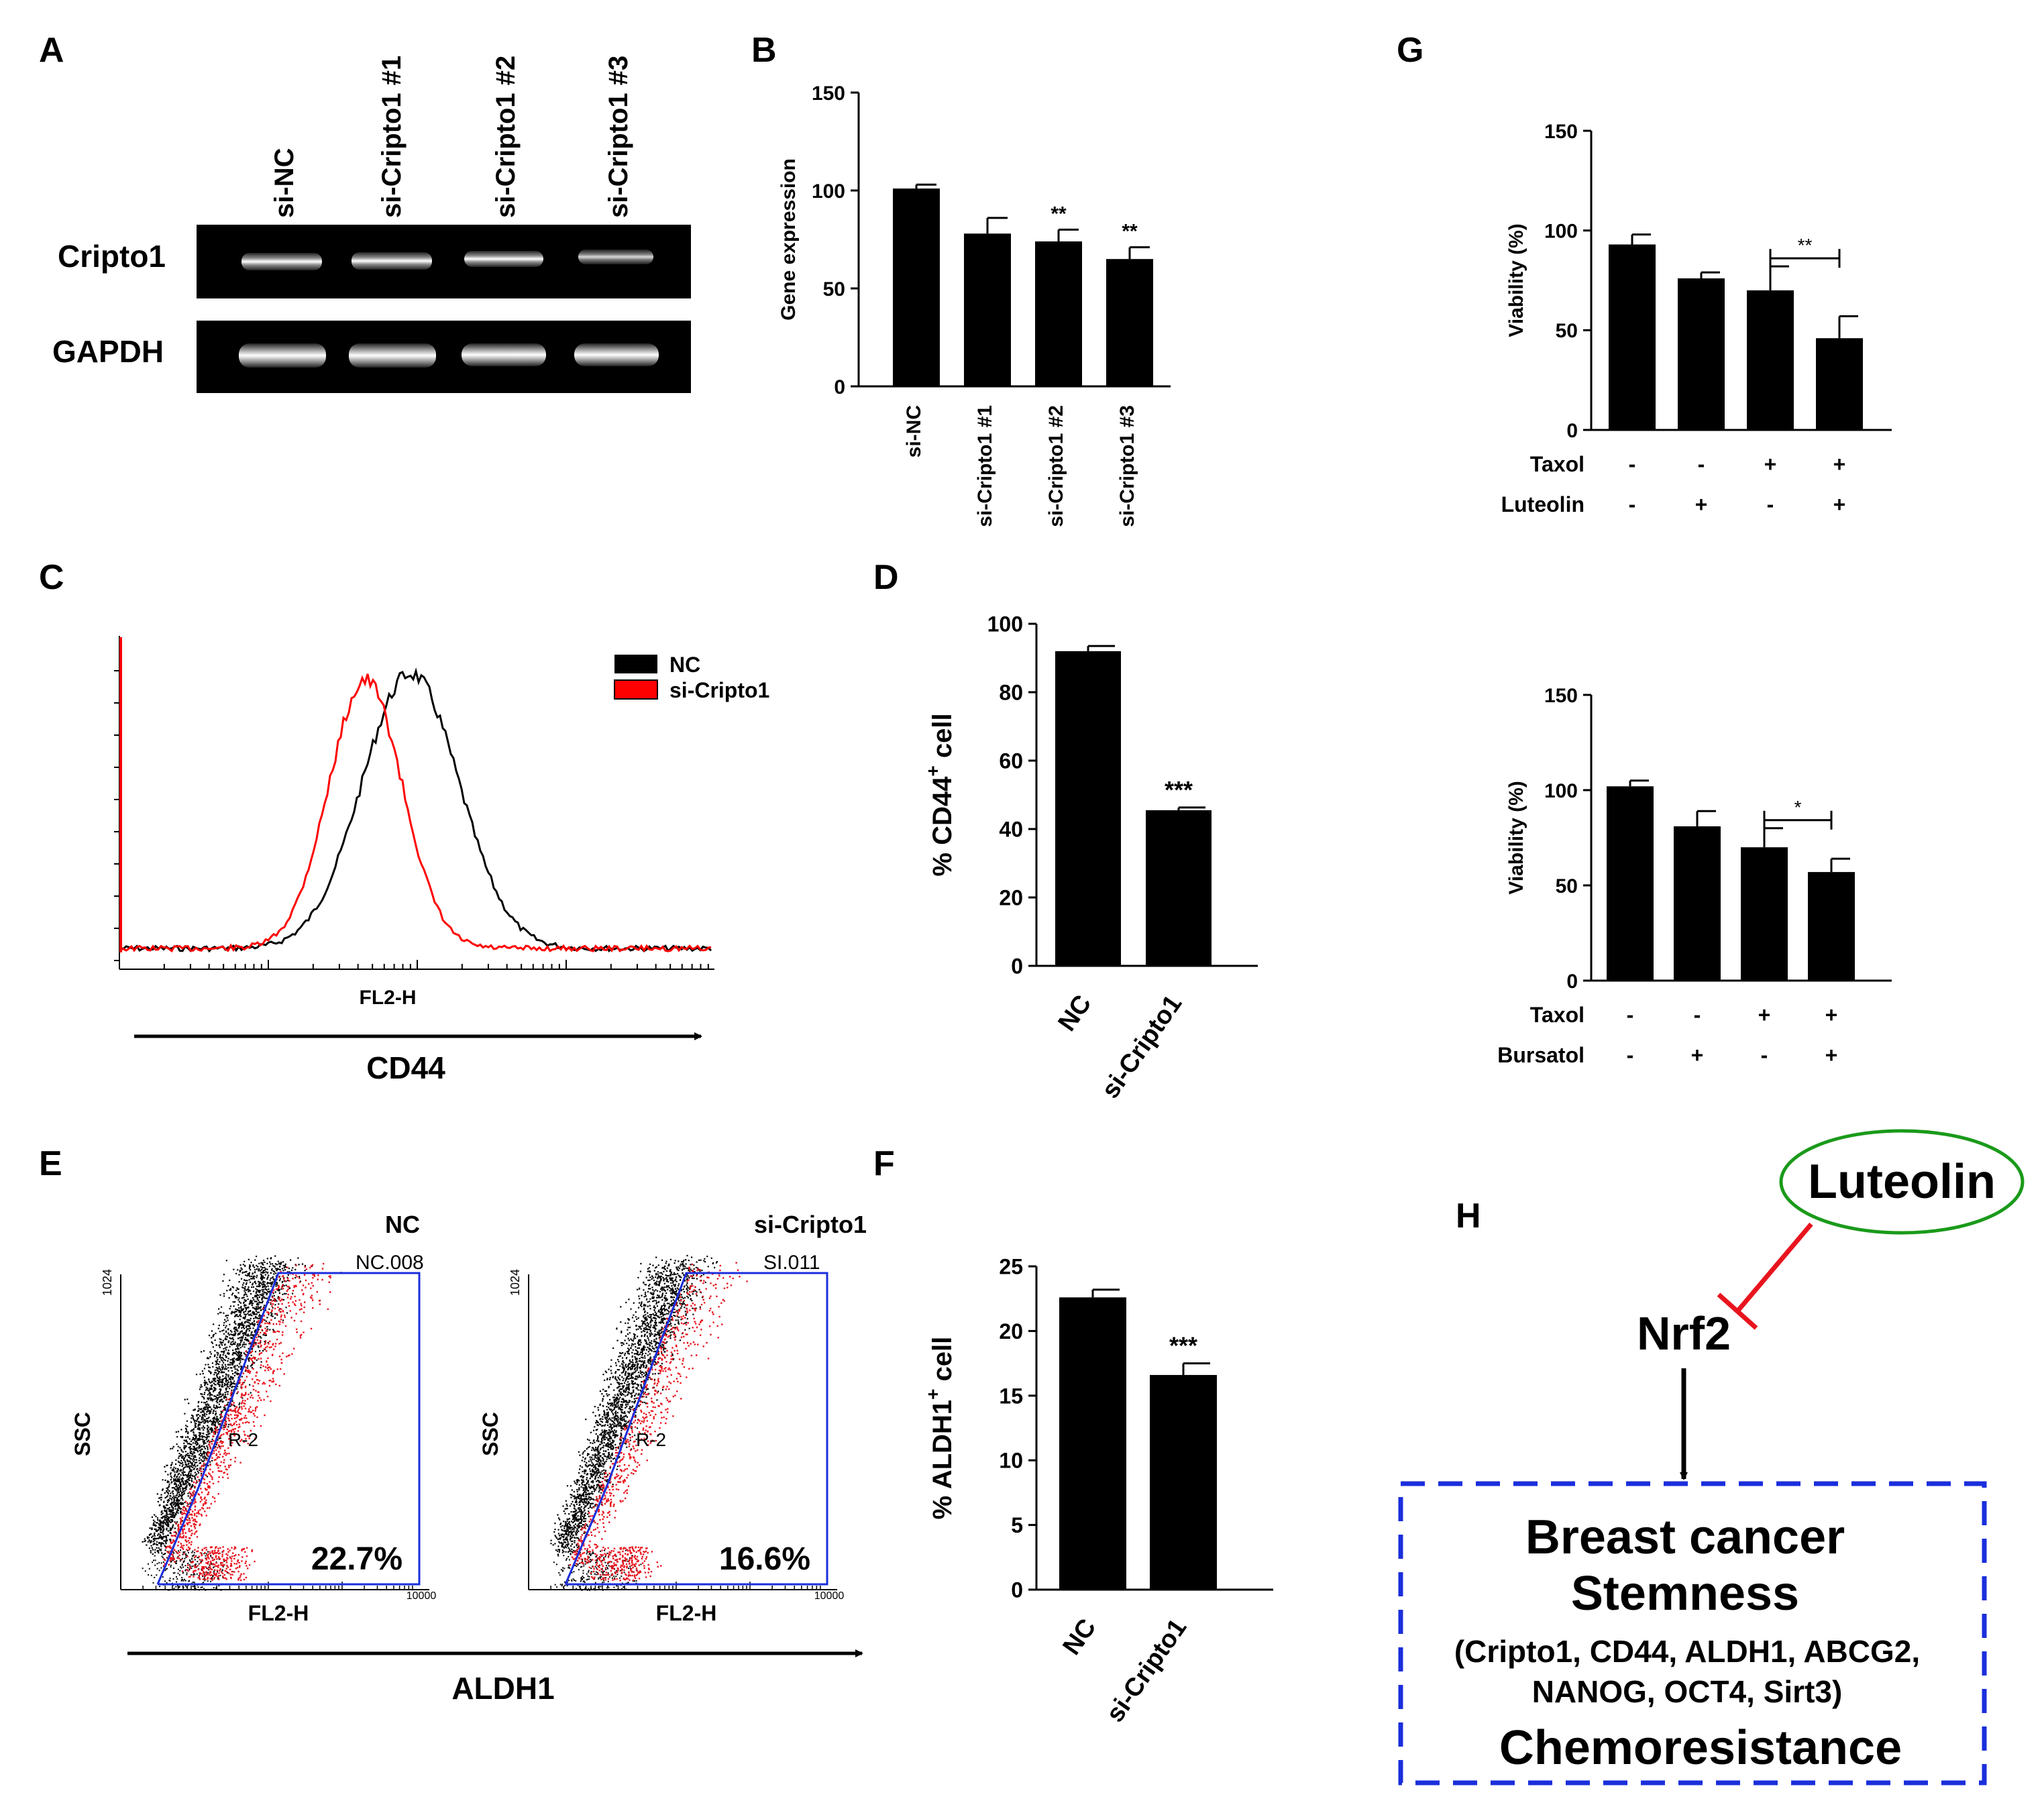 The height and width of the screenshot is (1813, 2044). Describe the element at coordinates (1011, 693) in the screenshot. I see `y-tick-label: 80` at that location.